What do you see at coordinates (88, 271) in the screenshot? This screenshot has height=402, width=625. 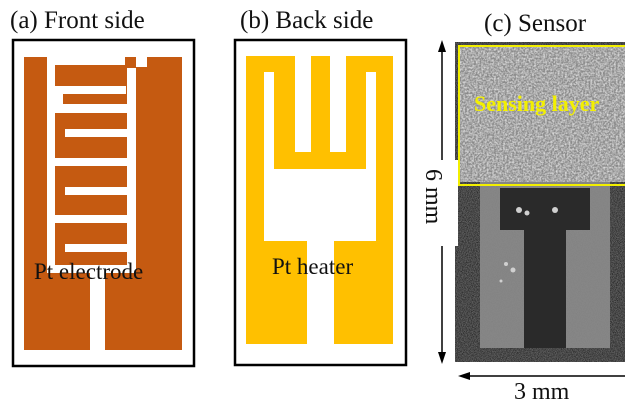 I see `pt-electrode-label: Pt electrode` at bounding box center [88, 271].